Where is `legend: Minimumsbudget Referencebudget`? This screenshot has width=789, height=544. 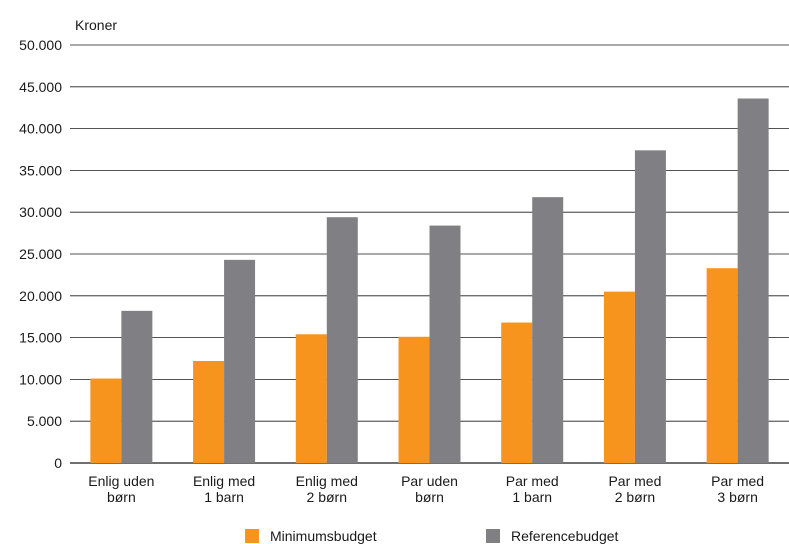 legend: Minimumsbudget Referencebudget is located at coordinates (432, 536).